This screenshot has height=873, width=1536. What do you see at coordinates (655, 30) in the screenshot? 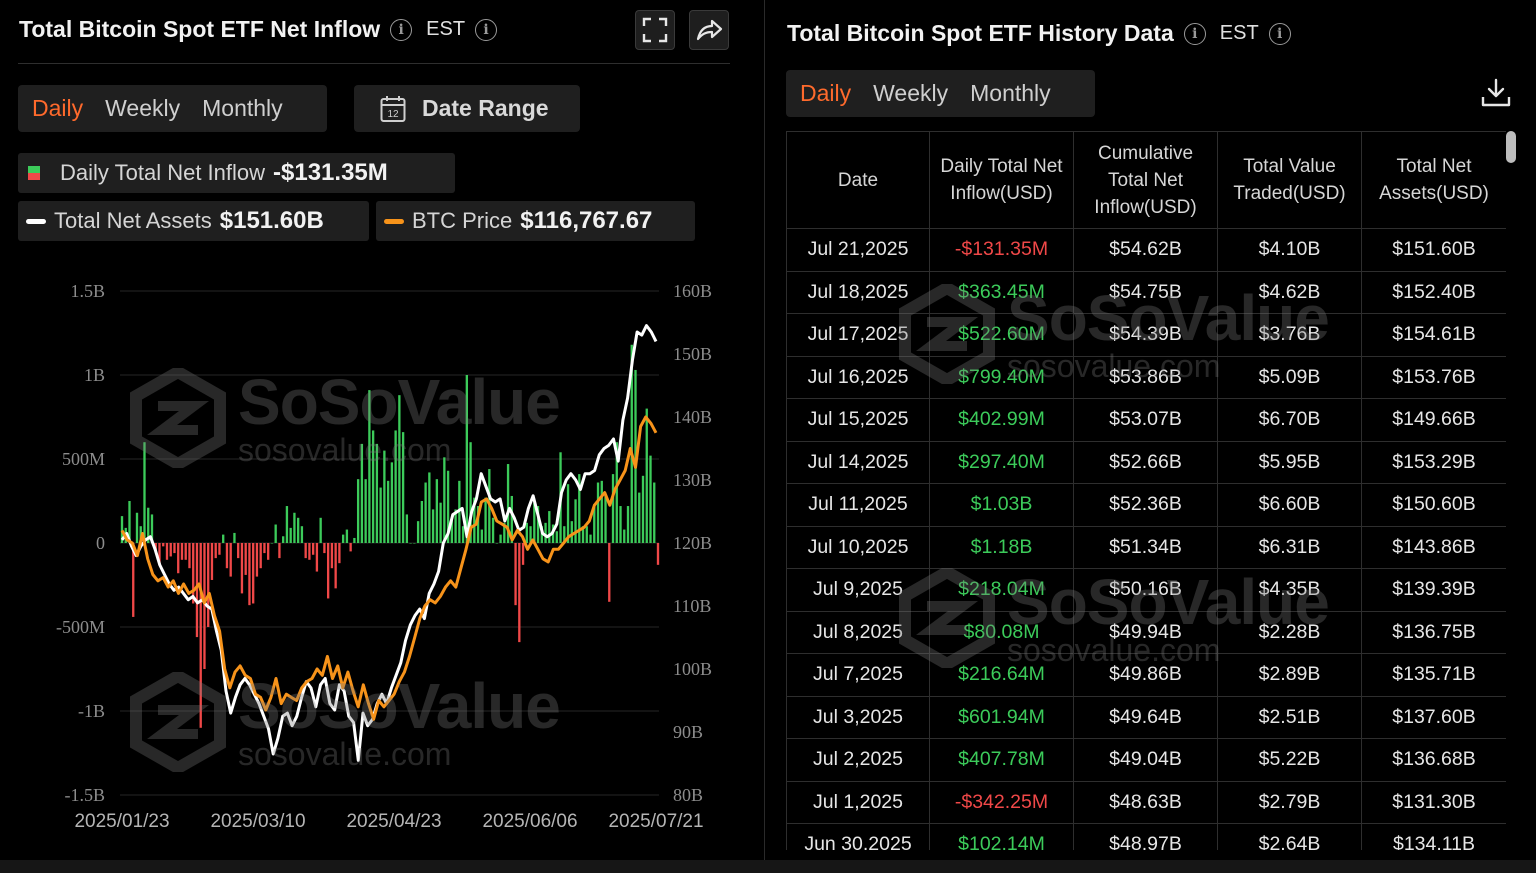
I see `fullscreen-button` at bounding box center [655, 30].